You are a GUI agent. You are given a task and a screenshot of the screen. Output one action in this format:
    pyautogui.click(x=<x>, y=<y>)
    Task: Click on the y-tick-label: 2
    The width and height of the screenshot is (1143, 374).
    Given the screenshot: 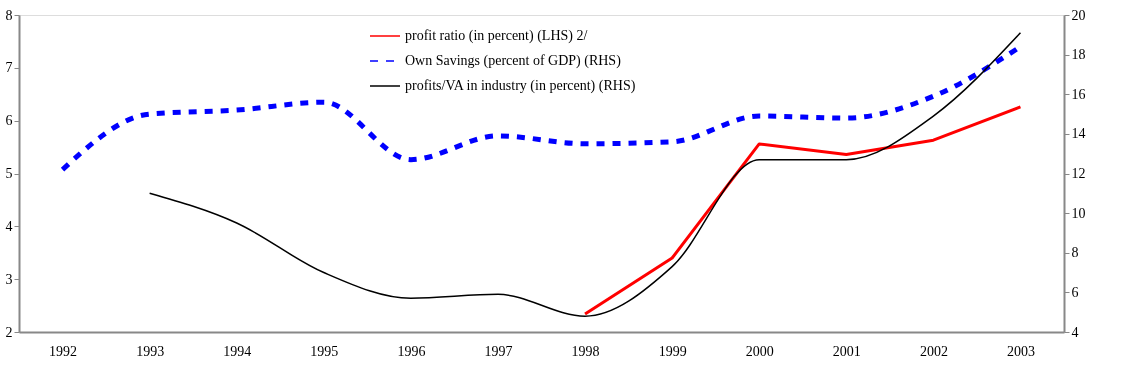 What is the action you would take?
    pyautogui.click(x=9, y=332)
    